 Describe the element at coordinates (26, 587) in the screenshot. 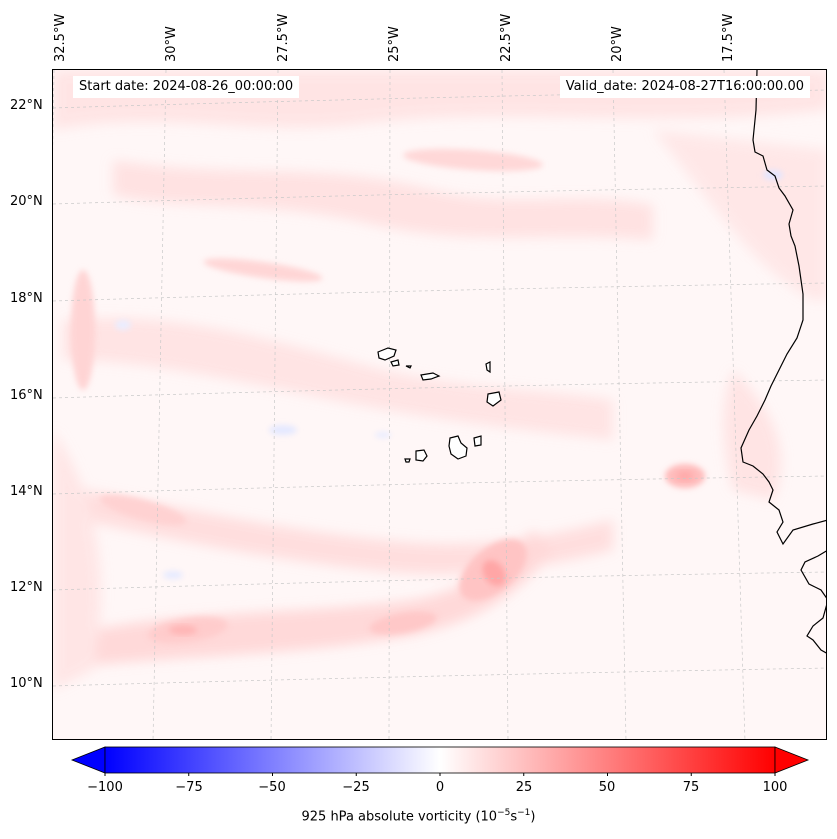

I see `lat-label-12n: 12°N` at that location.